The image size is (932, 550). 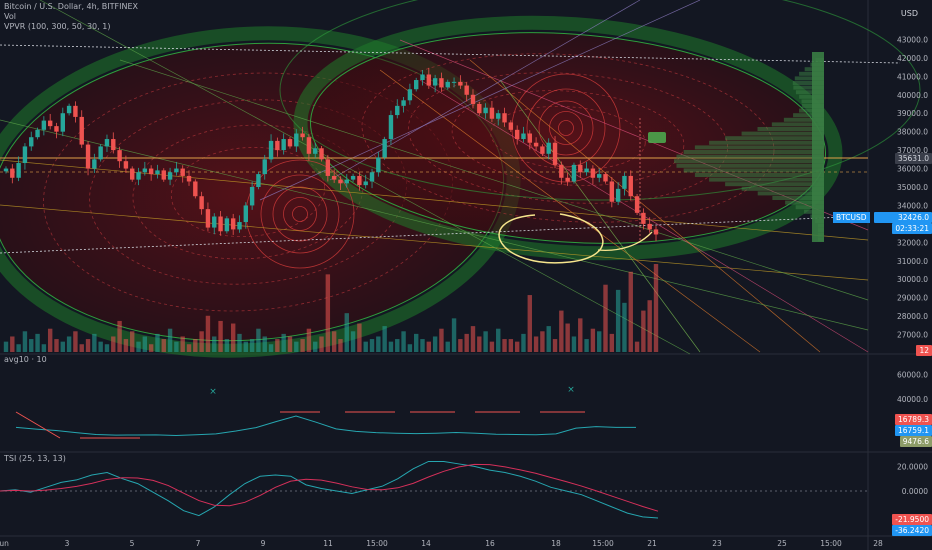 What do you see at coordinates (35, 458) in the screenshot?
I see `tsi-legend: TSI (25, 13, 13)` at bounding box center [35, 458].